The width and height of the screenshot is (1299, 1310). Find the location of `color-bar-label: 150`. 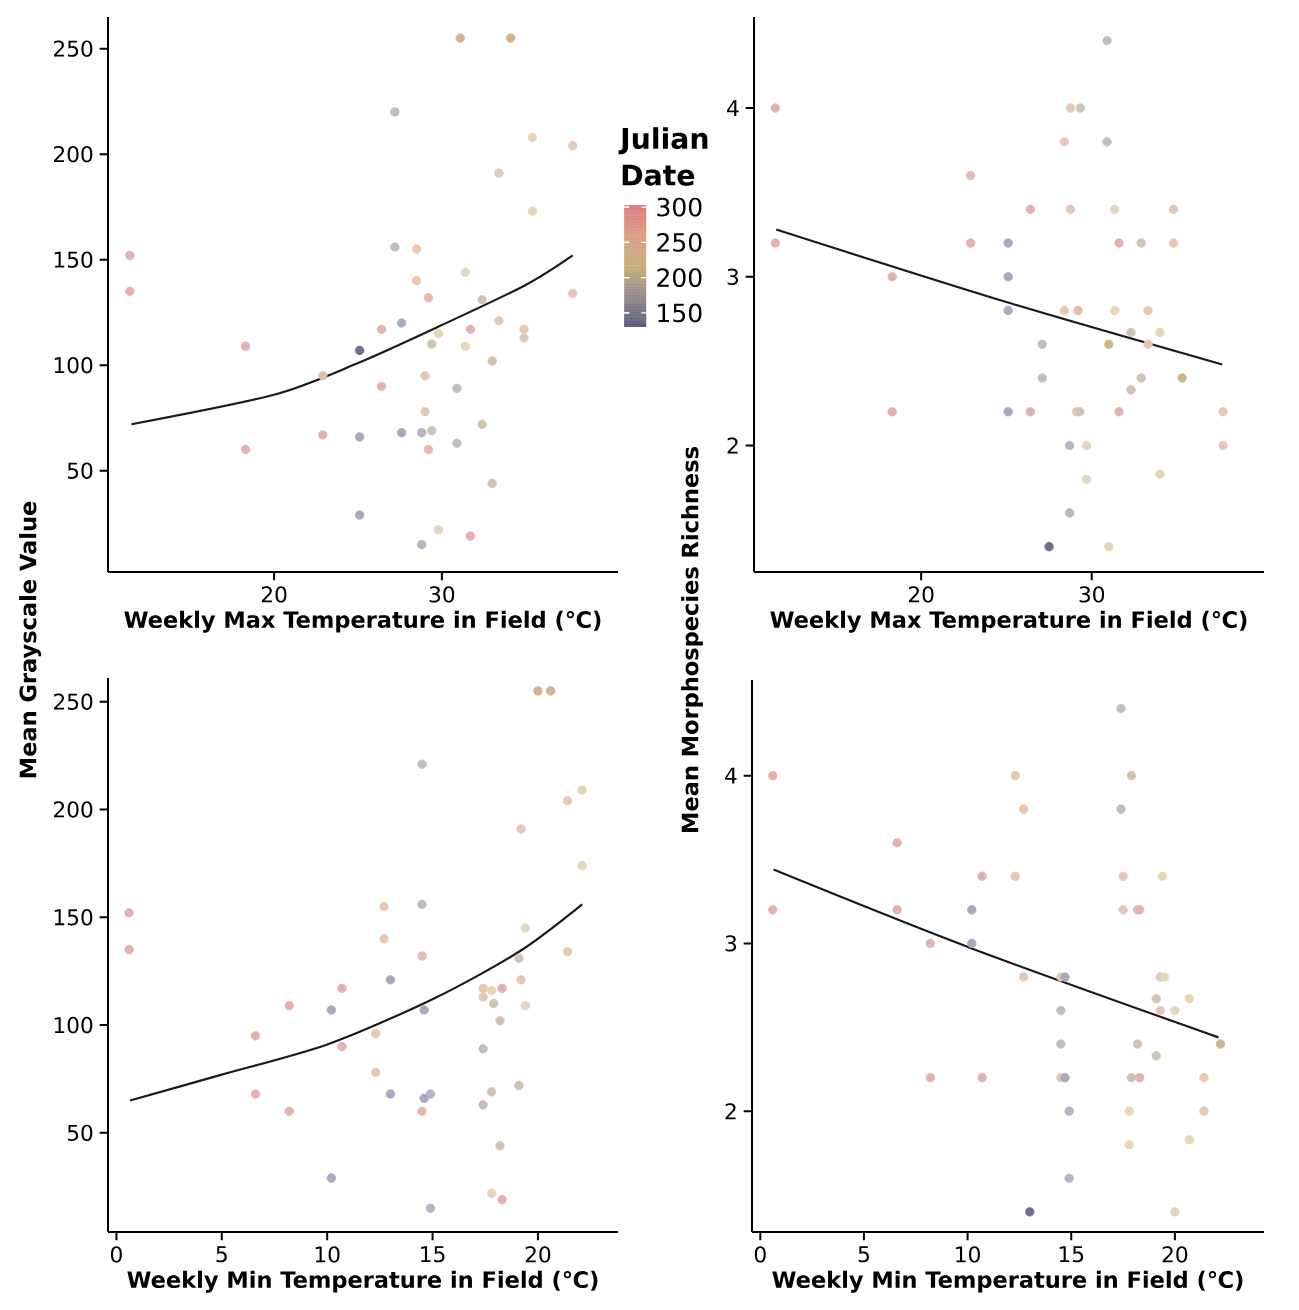

color-bar-label: 150 is located at coordinates (680, 313).